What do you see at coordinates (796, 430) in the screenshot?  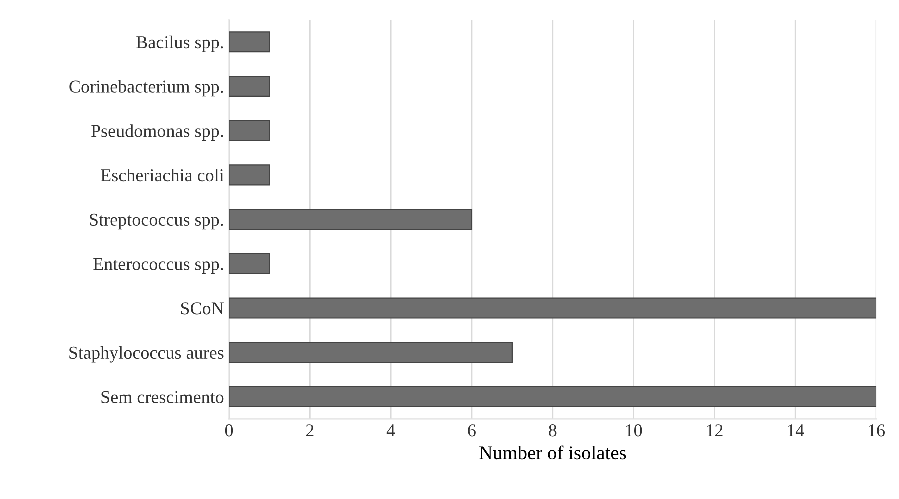 I see `x-tick-label: 14` at bounding box center [796, 430].